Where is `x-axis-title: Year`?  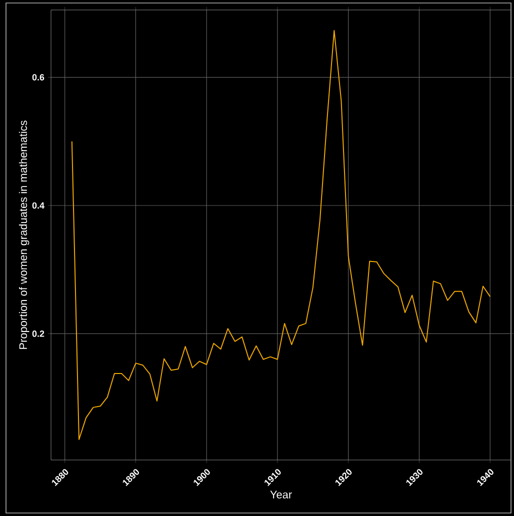
x-axis-title: Year is located at coordinates (281, 494).